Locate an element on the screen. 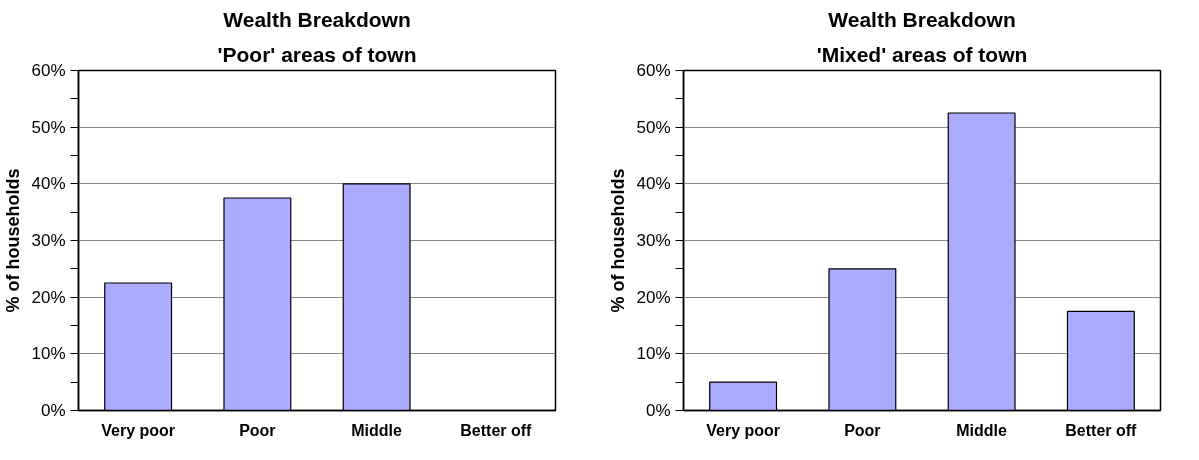 This screenshot has height=460, width=1199. chart-subtitle: 'Mixed' areas of town is located at coordinates (922, 54).